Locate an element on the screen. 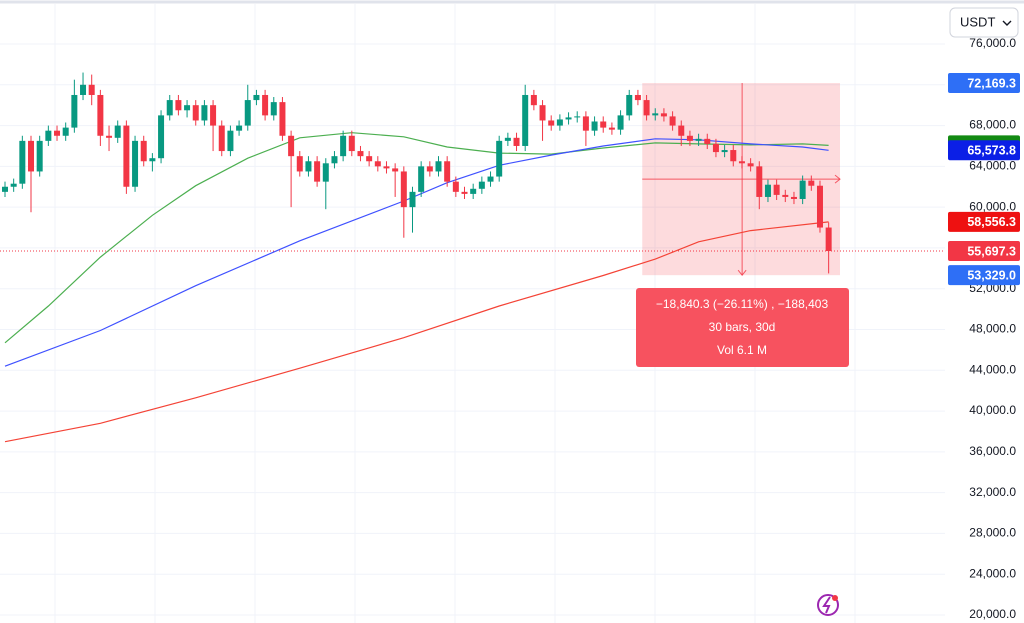  y-tick-label: 64,000.0 is located at coordinates (992, 166).